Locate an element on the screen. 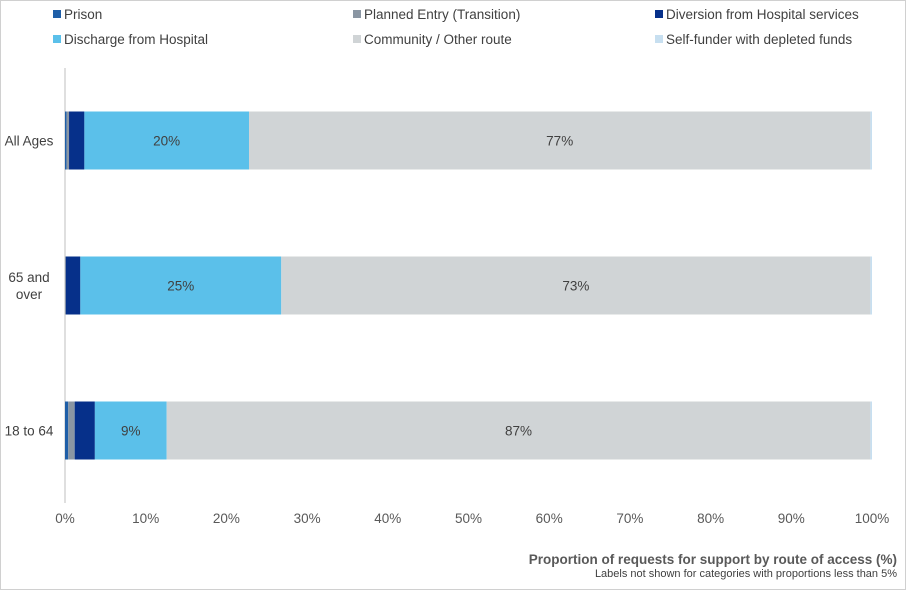 The image size is (906, 591). data-label: 77% is located at coordinates (559, 141).